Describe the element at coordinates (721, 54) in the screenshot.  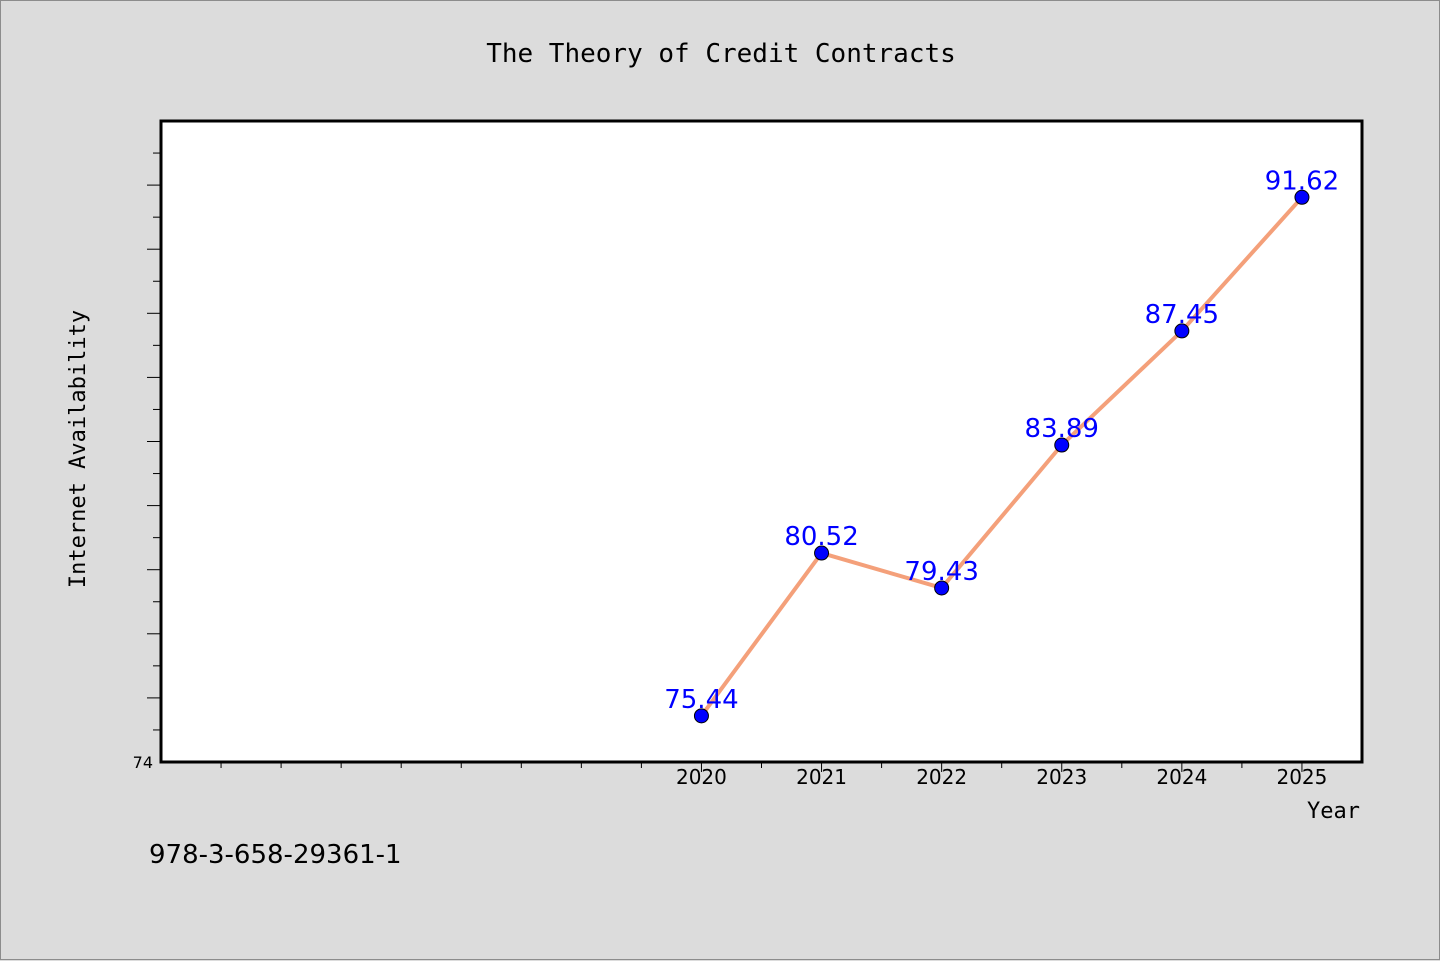
I see `chart-title: The Theory of Credit Contracts` at that location.